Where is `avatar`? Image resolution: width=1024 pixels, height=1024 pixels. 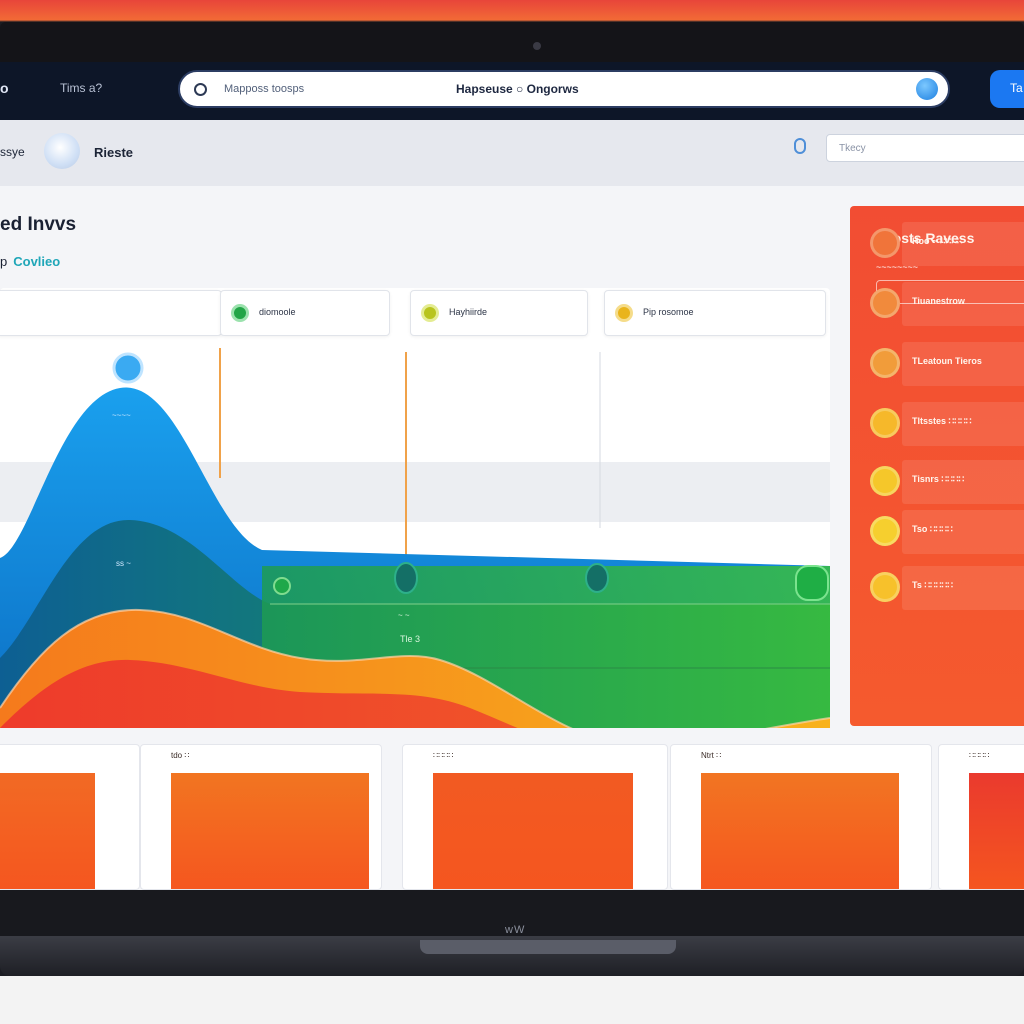
avatar is located at coordinates (62, 151).